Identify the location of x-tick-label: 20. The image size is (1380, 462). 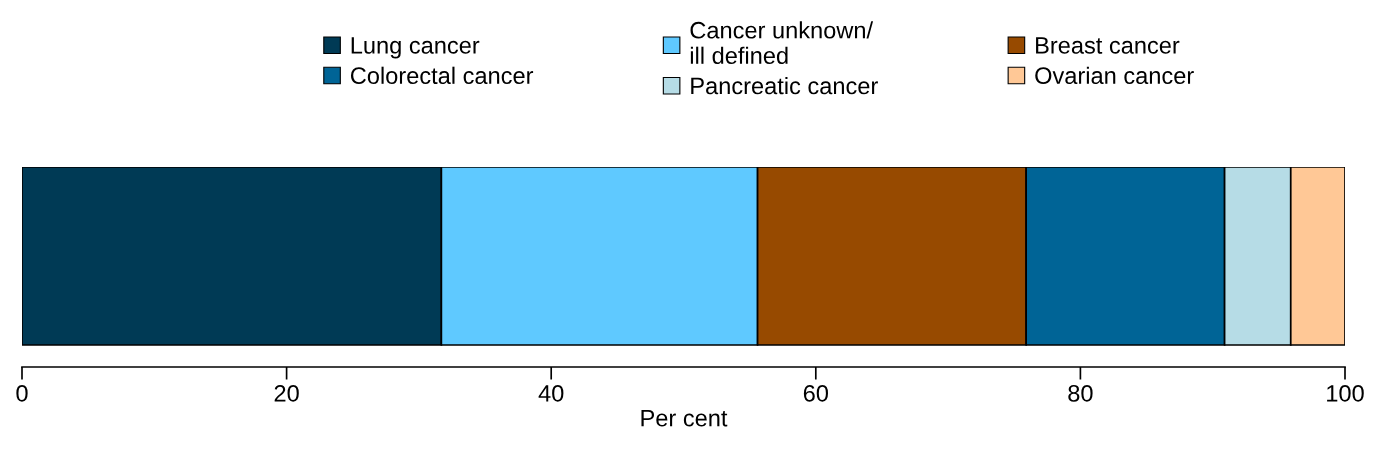
(286, 393).